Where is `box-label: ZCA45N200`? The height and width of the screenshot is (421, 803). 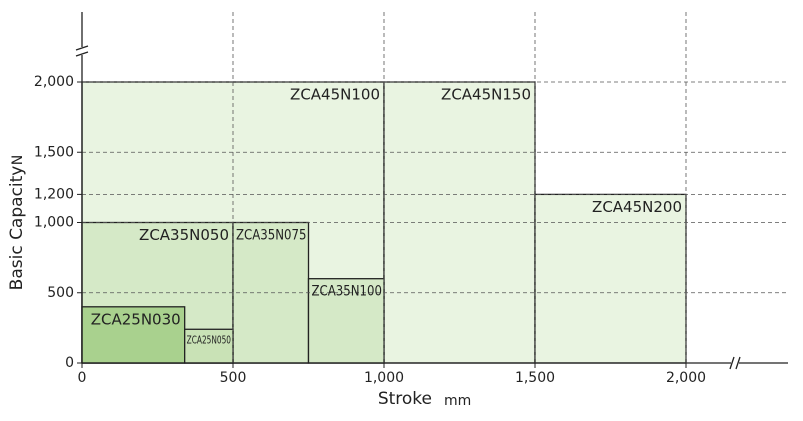 box-label: ZCA45N200 is located at coordinates (637, 207).